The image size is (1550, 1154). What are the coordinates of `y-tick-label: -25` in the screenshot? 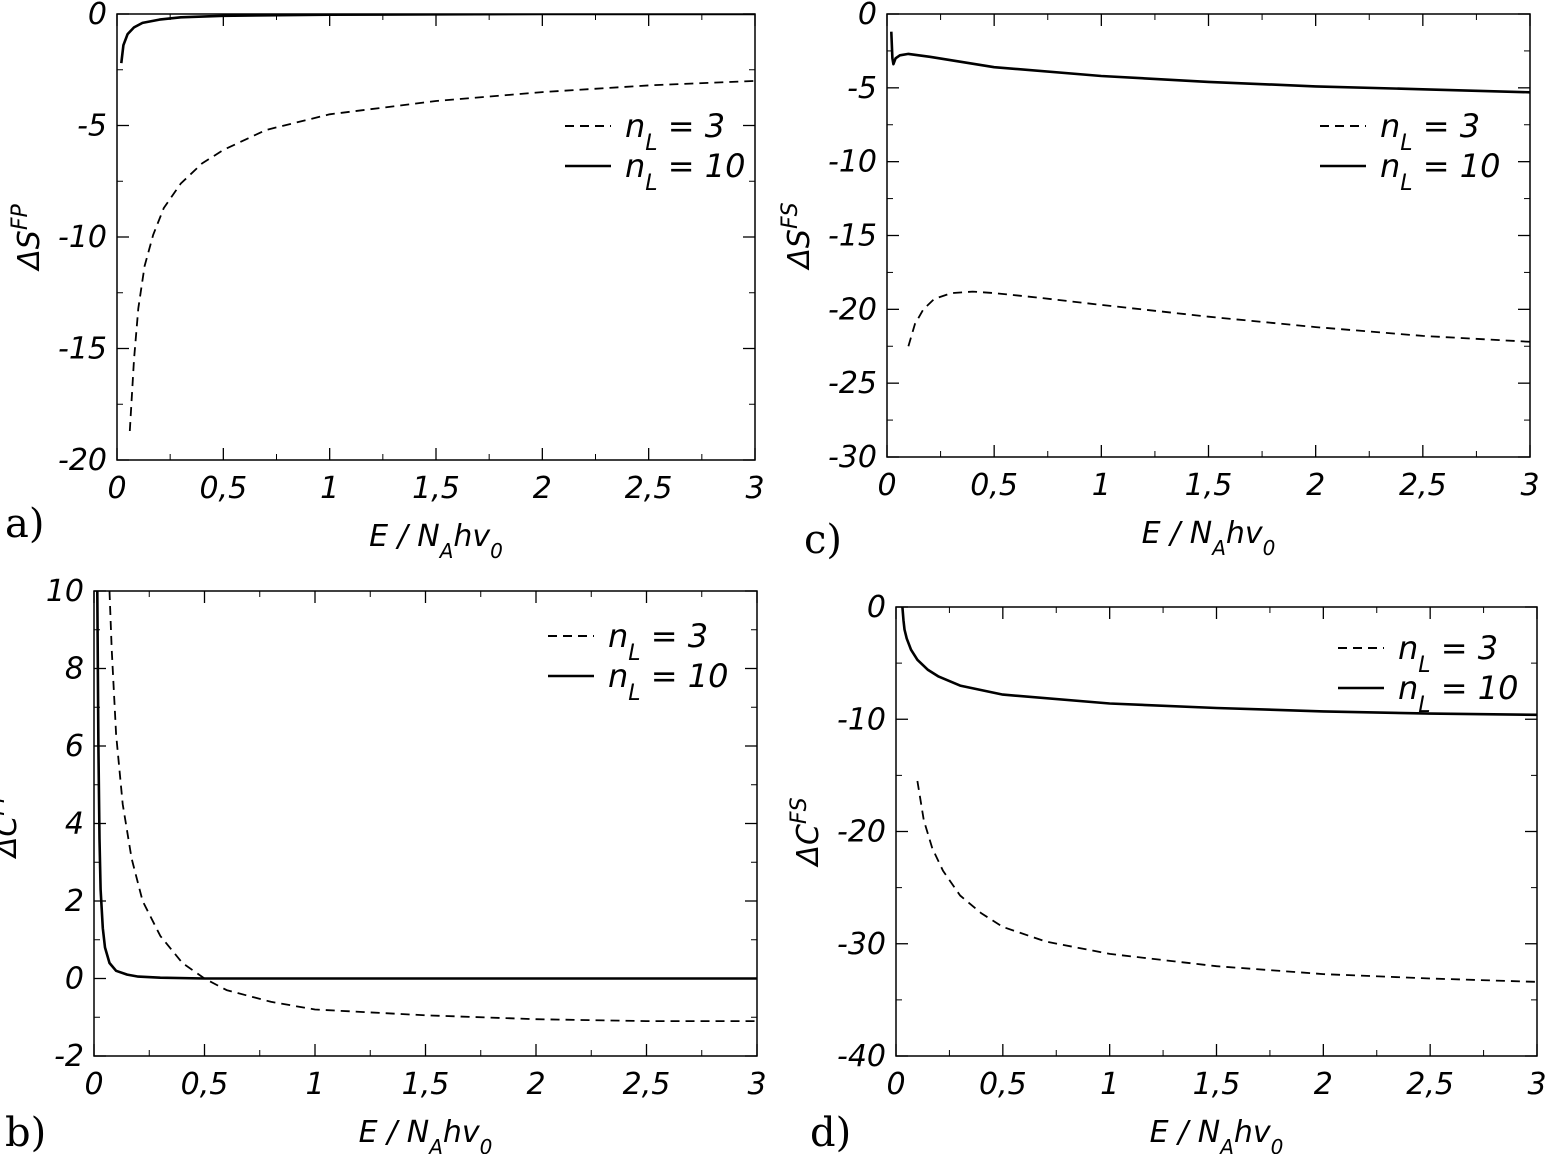 It's located at (852, 383).